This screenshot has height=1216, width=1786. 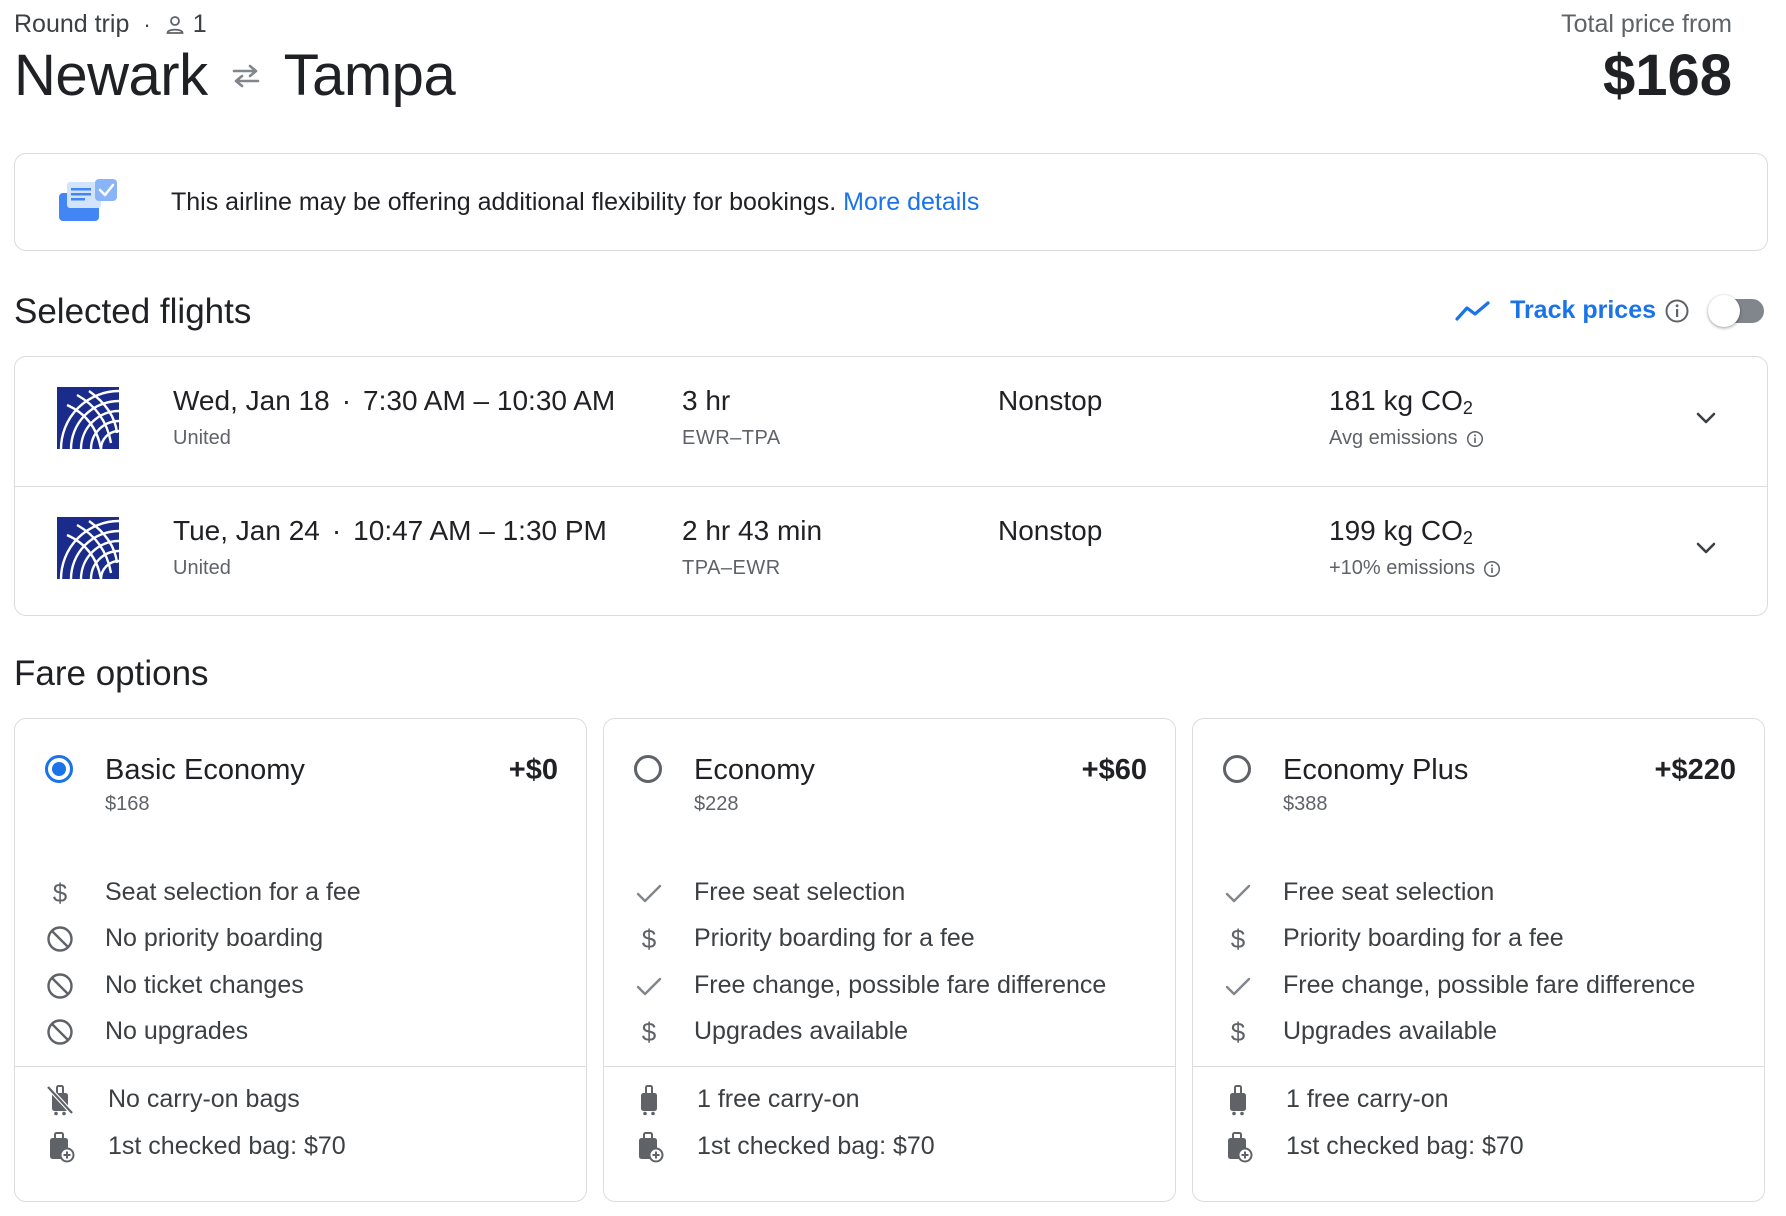 I want to click on flight-date-time: Wed, Jan 18 · 7:30 AM – 10:30 AM, so click(x=394, y=401).